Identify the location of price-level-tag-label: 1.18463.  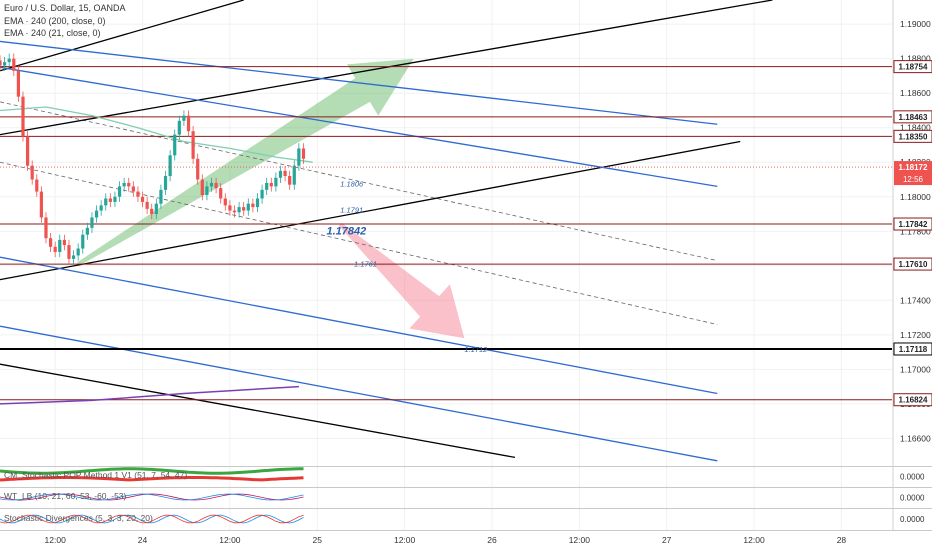
(913, 117).